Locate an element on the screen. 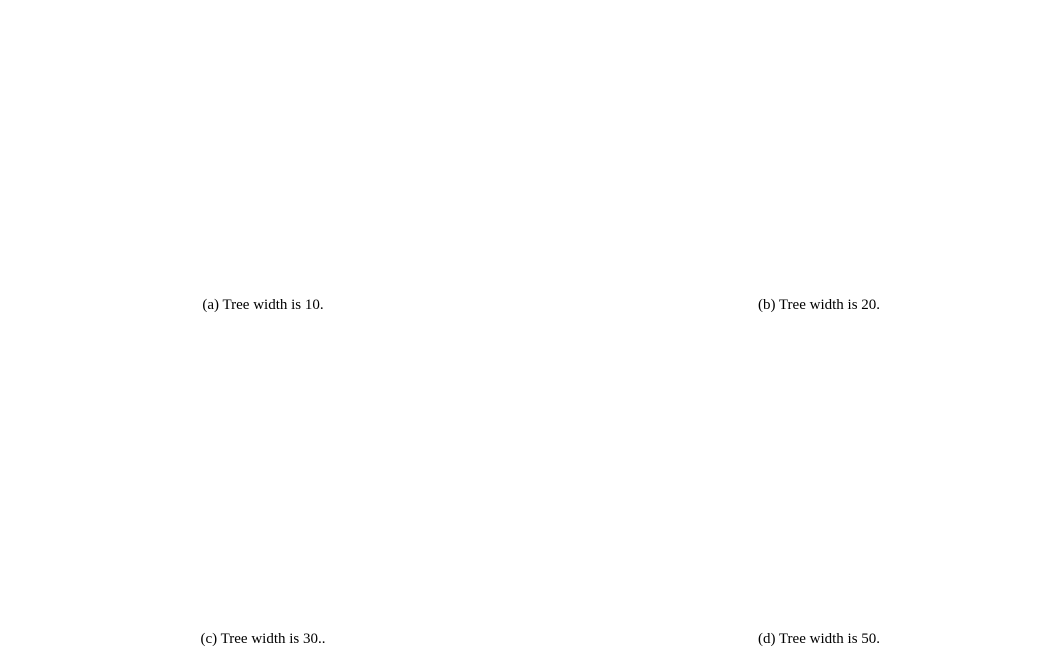 Image resolution: width=1052 pixels, height=654 pixels. caption-b: (b) Tree width is 20. is located at coordinates (819, 305).